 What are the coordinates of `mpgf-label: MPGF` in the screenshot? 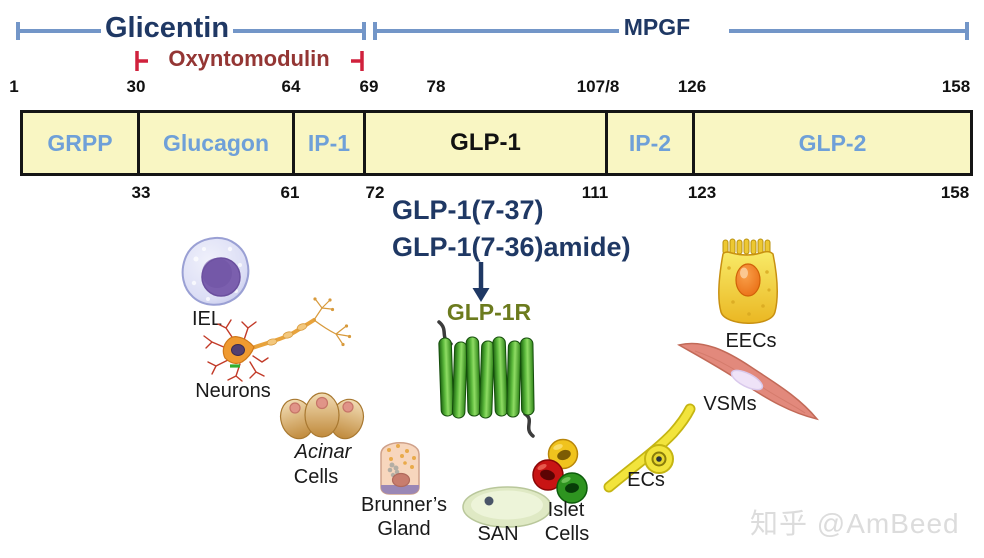 It's located at (657, 27).